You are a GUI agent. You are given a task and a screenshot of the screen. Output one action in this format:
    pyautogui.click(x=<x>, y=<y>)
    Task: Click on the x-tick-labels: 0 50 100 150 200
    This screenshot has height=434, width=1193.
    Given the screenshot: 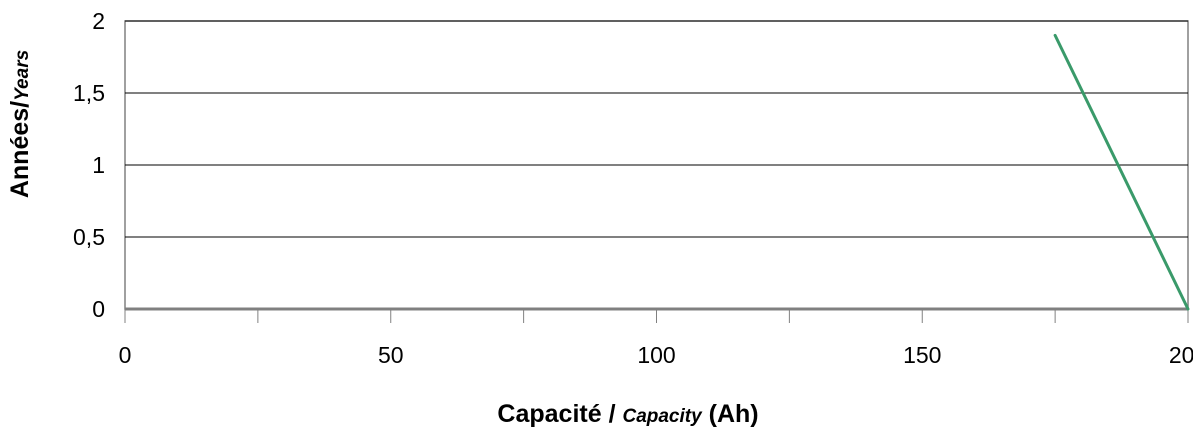 What is the action you would take?
    pyautogui.click(x=656, y=355)
    